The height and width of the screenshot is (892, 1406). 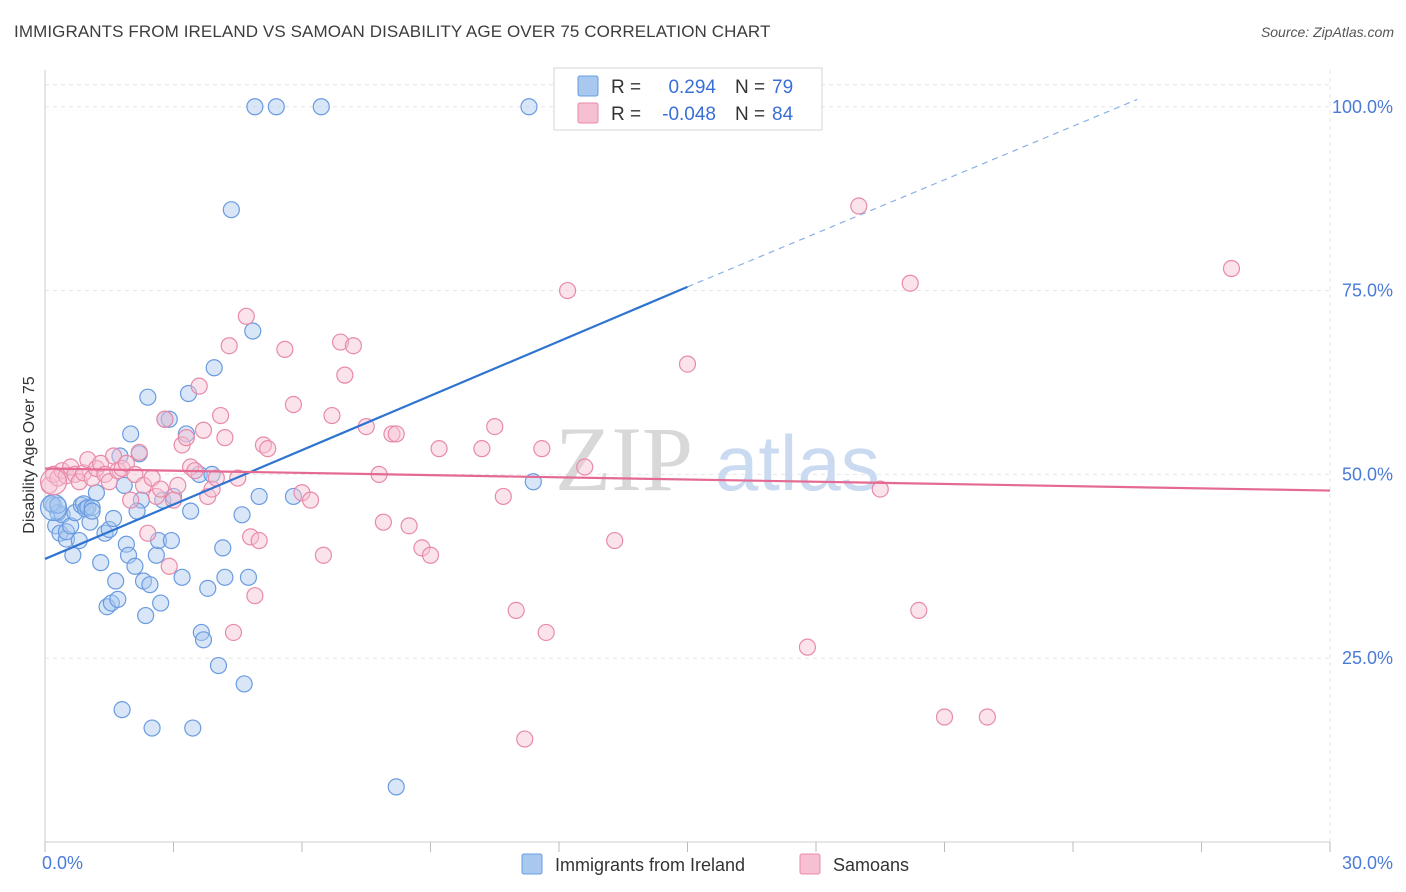 What do you see at coordinates (750, 114) in the screenshot?
I see `legend-n-label-samoans: N =` at bounding box center [750, 114].